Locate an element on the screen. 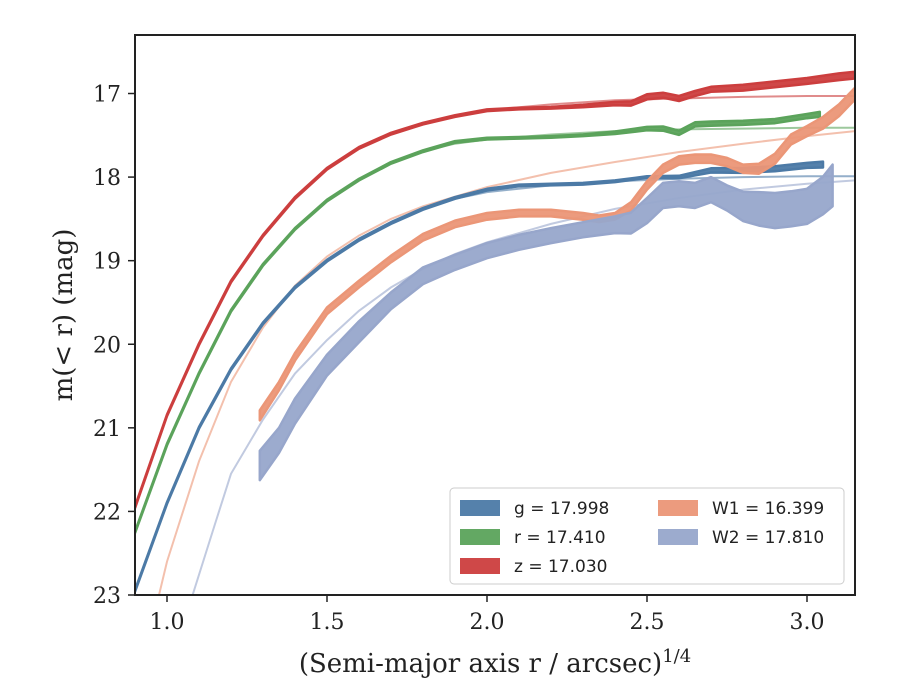 The height and width of the screenshot is (700, 900). y-tick-label: 20 is located at coordinates (107, 345).